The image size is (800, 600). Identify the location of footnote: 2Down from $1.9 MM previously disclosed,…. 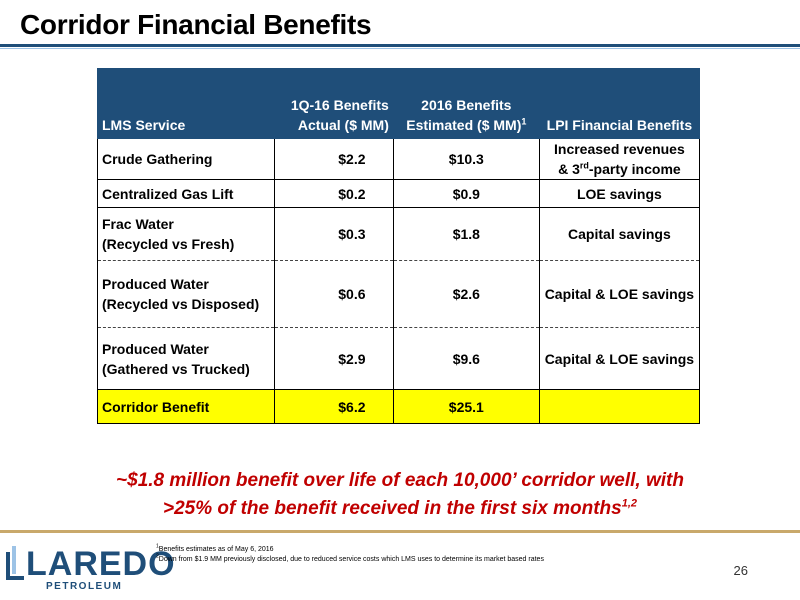
(436, 559).